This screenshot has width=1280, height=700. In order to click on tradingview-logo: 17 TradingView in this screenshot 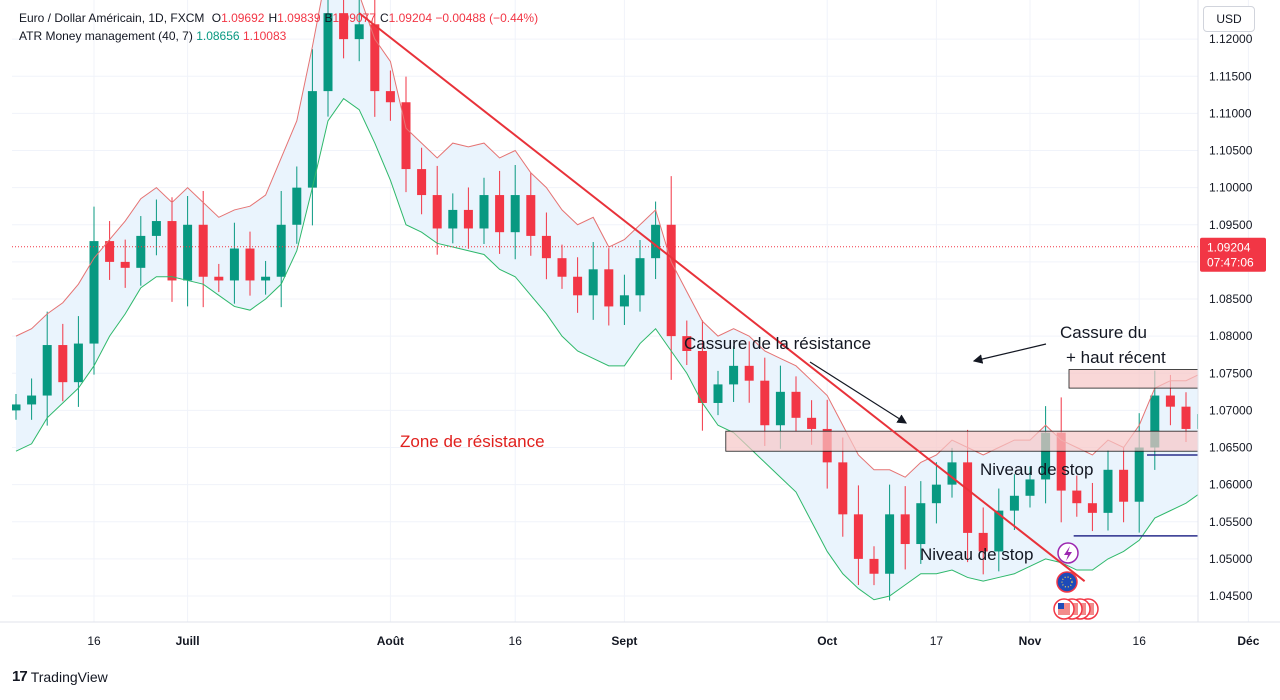, I will do `click(60, 676)`.